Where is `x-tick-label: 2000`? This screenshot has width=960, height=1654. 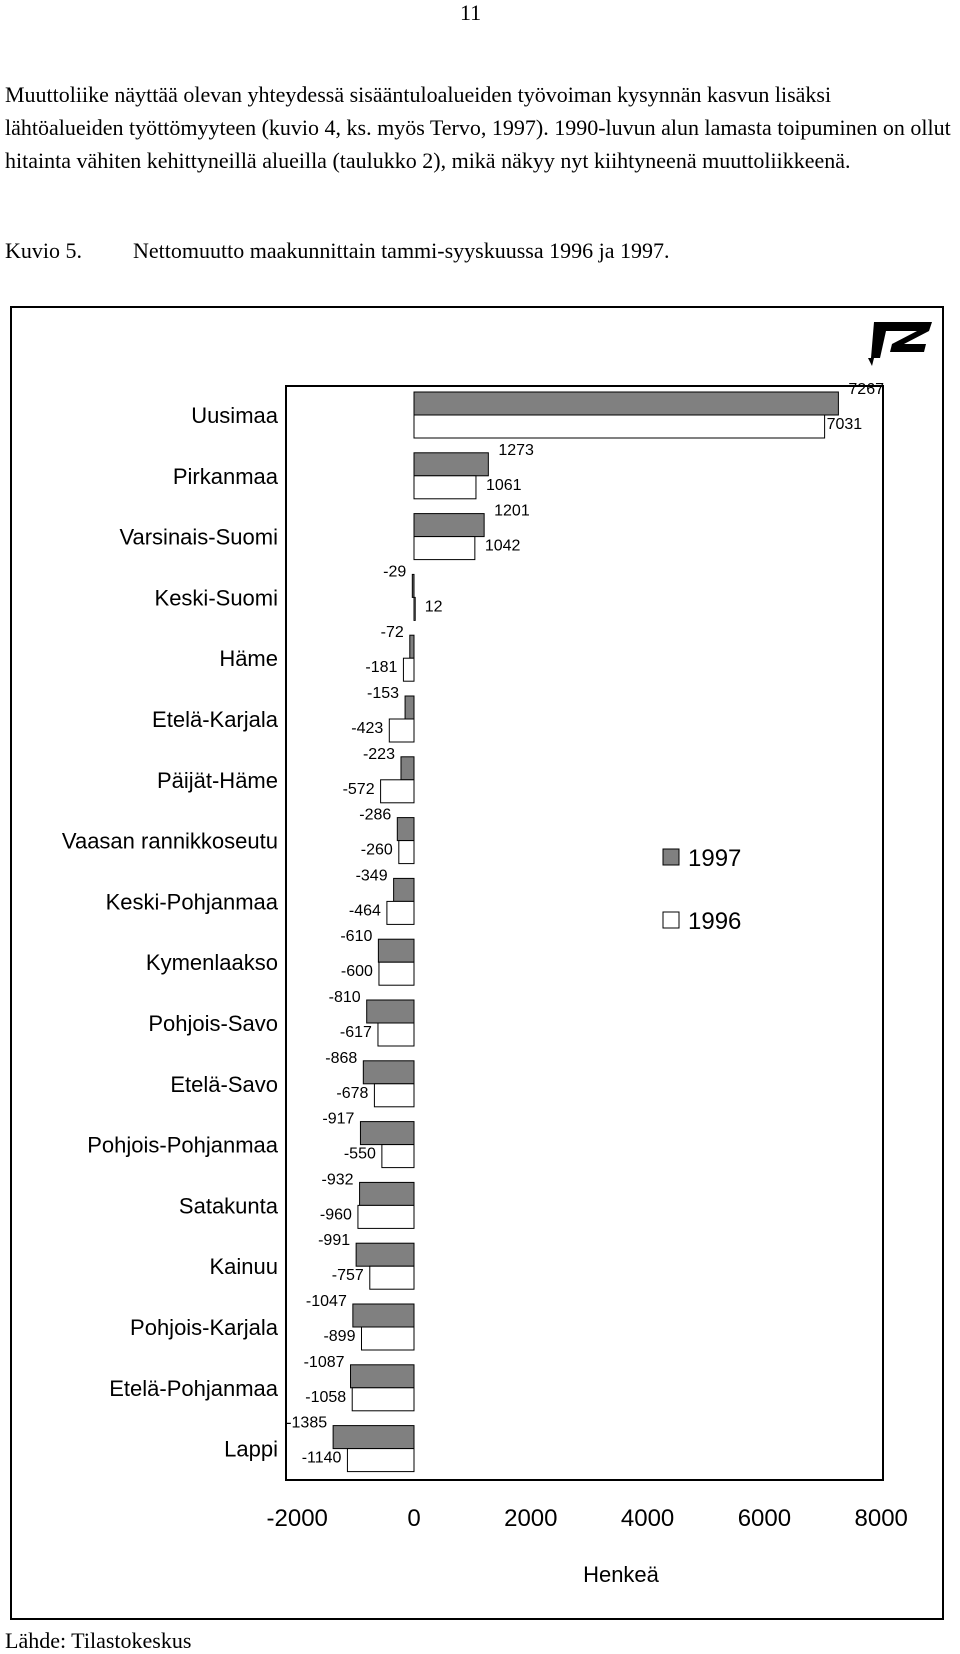 x-tick-label: 2000 is located at coordinates (530, 1518).